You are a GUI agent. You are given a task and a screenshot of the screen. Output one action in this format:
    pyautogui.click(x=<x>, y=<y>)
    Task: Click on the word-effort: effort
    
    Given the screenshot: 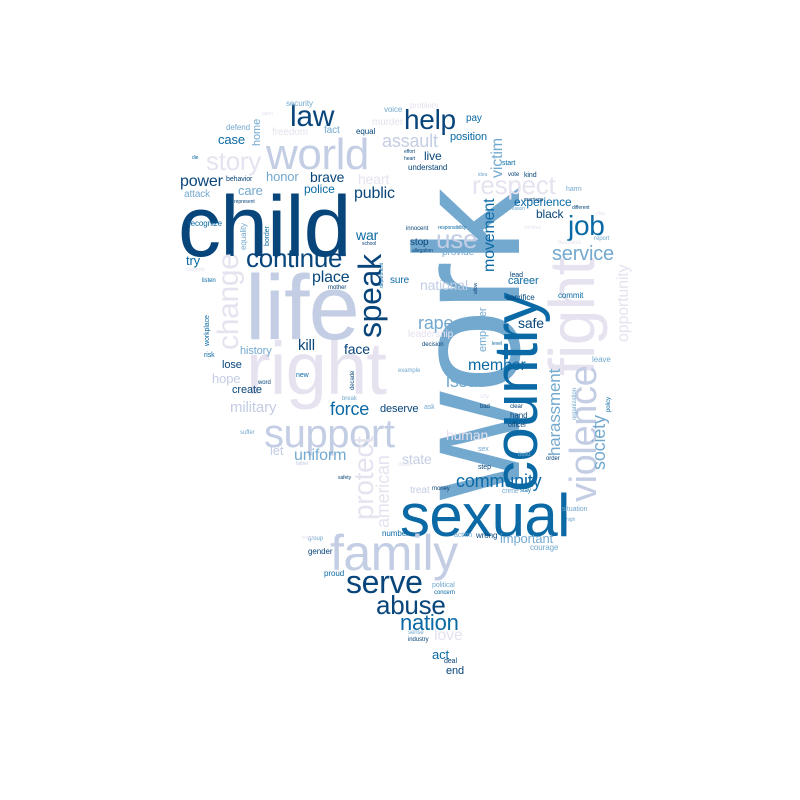 What is the action you would take?
    pyautogui.click(x=410, y=152)
    